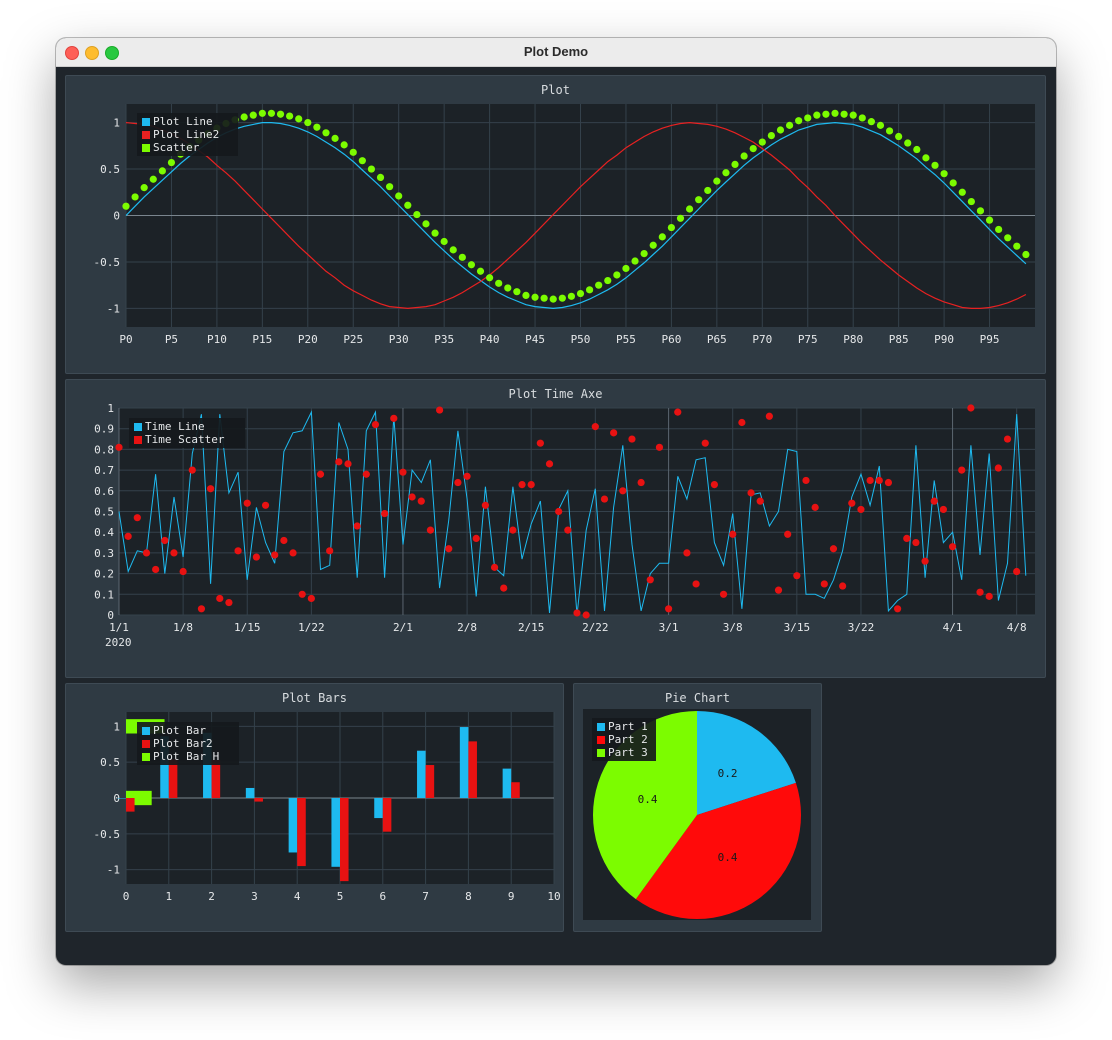 This screenshot has height=1040, width=1112. Describe the element at coordinates (308, 339) in the screenshot. I see `x-tick-label: P20` at that location.